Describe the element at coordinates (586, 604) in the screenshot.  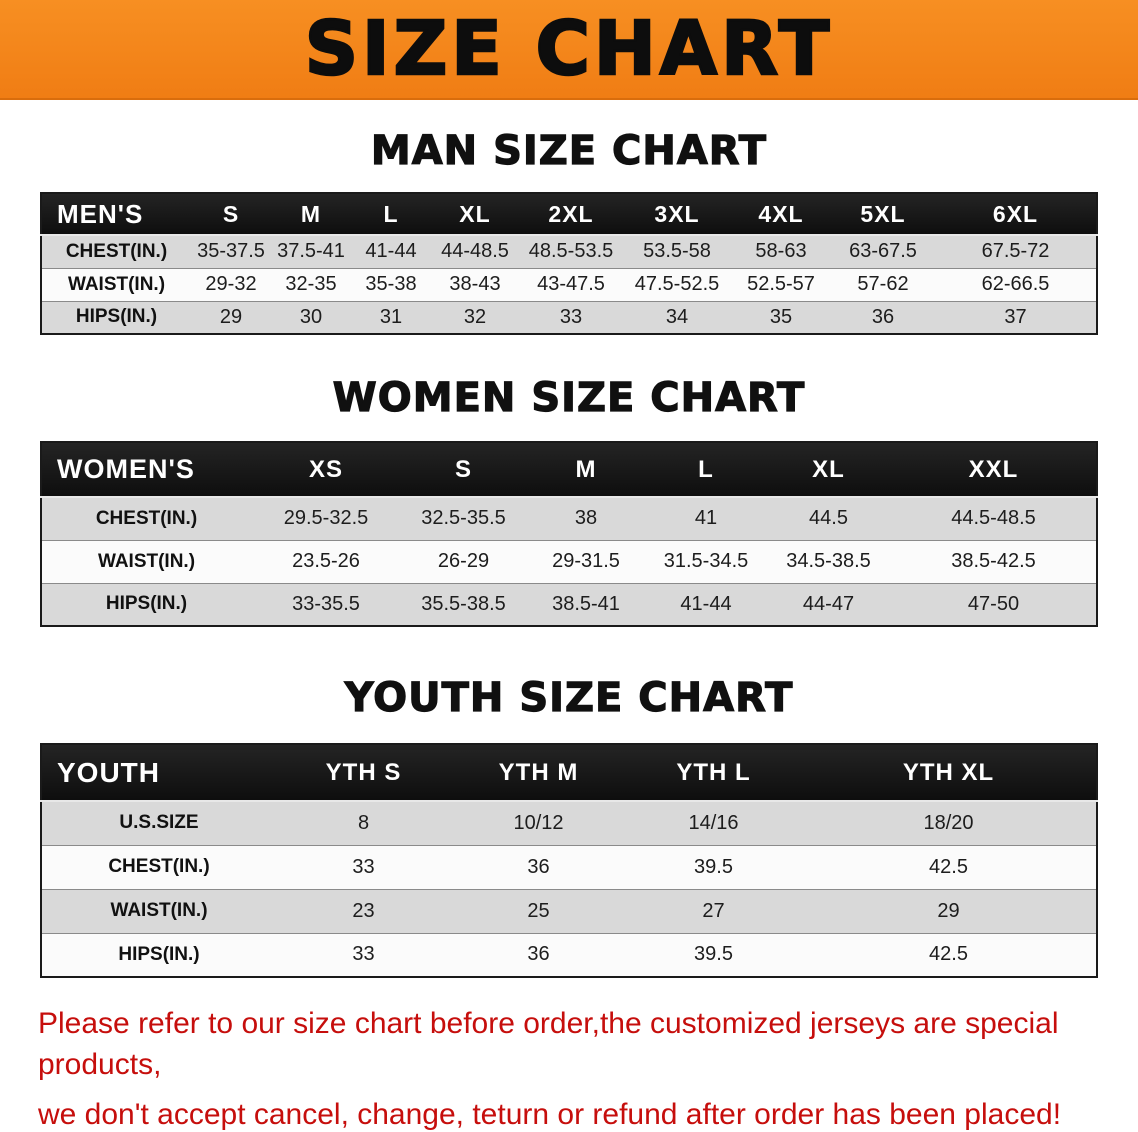
I see `value-cell: 38.5-41` at that location.